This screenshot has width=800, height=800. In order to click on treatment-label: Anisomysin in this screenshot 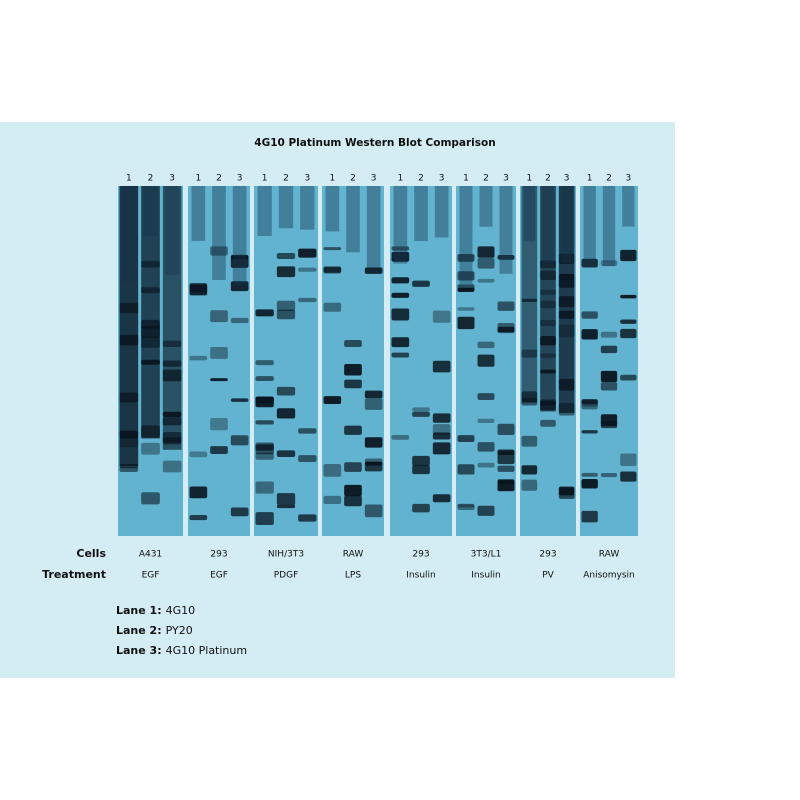, I will do `click(609, 576)`.